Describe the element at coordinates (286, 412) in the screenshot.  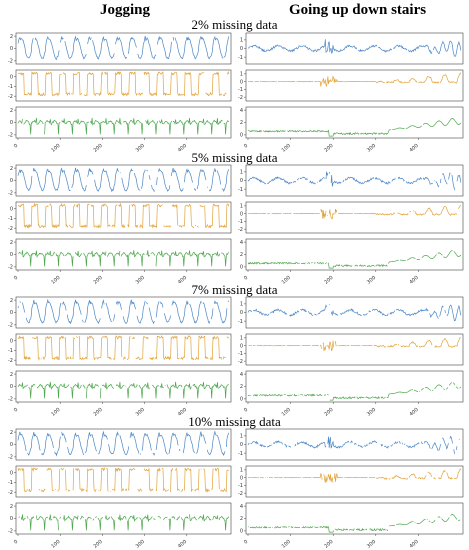
I see `xtick-label-s2-stairs-1: 100` at that location.